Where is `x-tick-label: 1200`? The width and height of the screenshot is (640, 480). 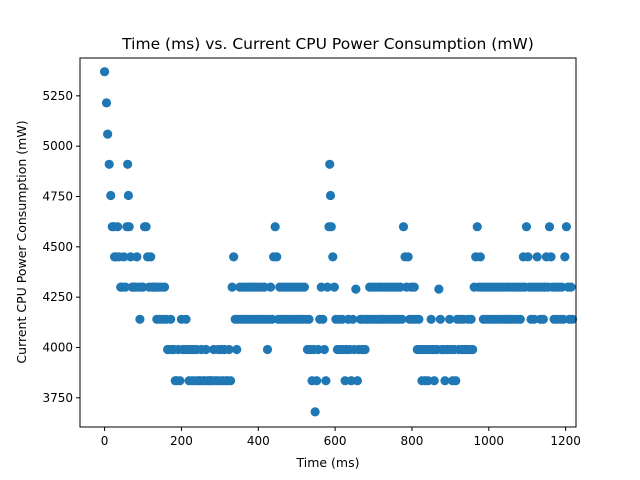 x-tick-label: 1200 is located at coordinates (565, 441).